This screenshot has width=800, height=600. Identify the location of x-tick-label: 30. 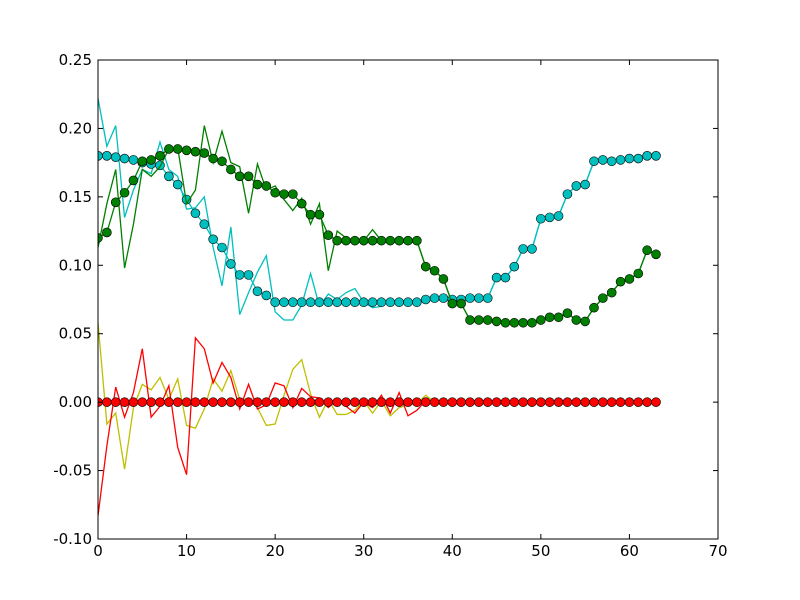
(363, 551).